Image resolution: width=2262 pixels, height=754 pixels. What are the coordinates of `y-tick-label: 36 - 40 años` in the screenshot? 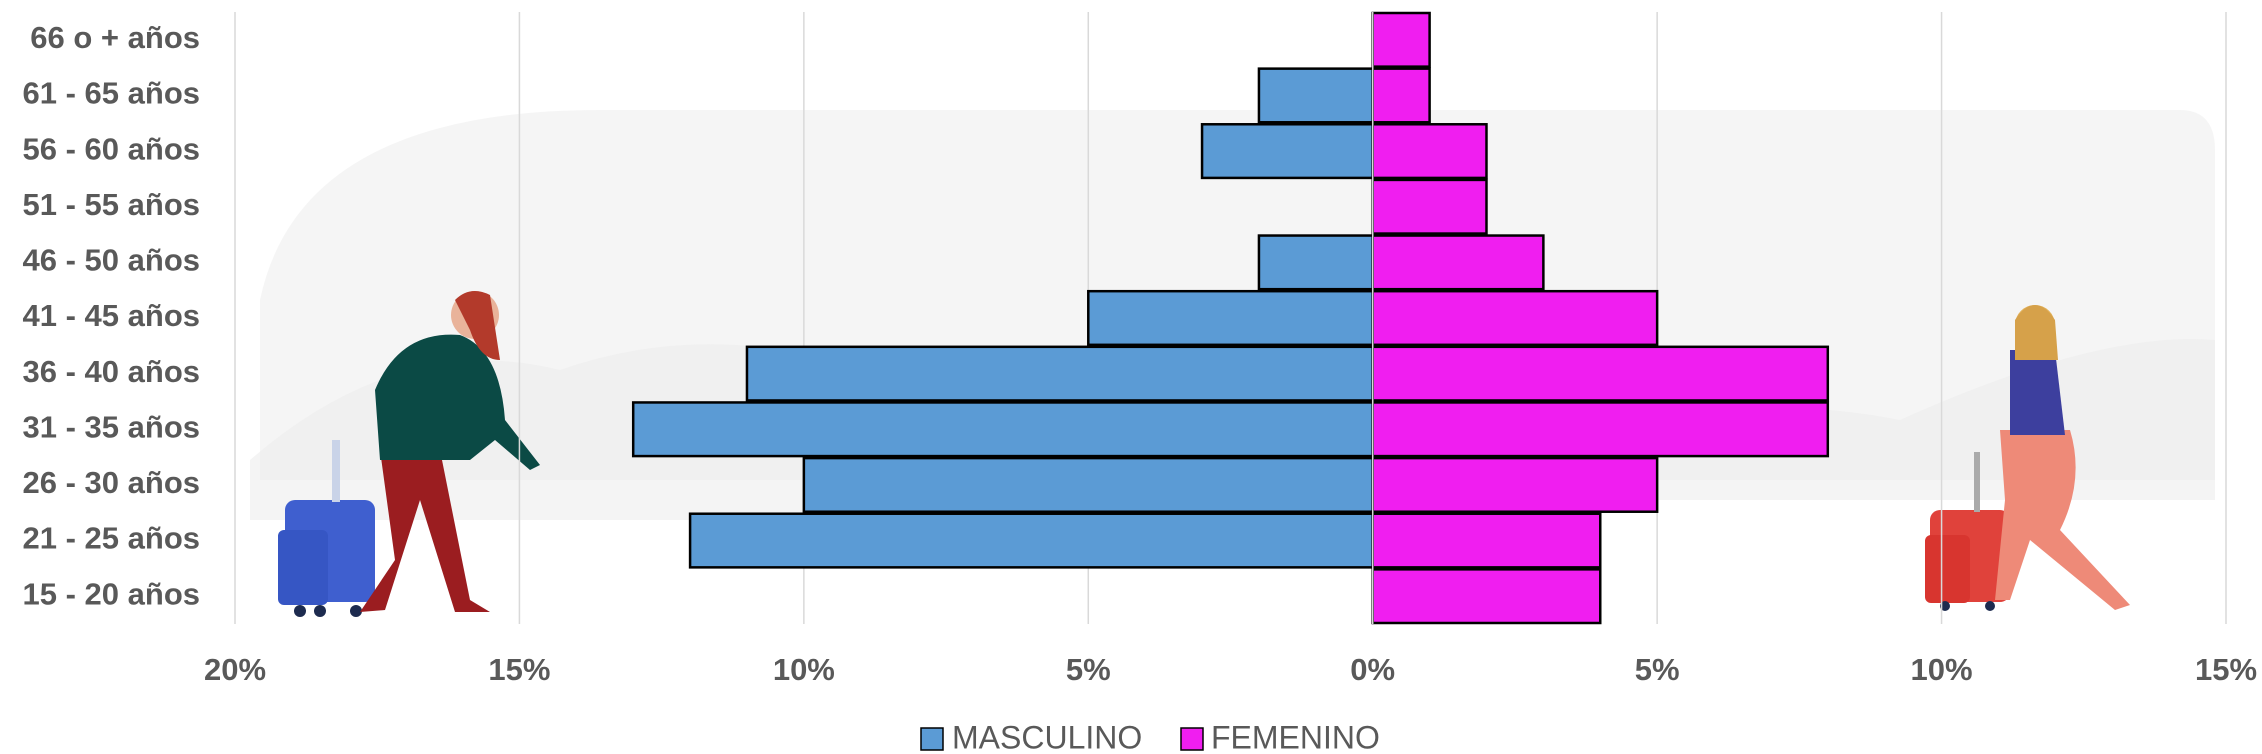 It's located at (111, 371).